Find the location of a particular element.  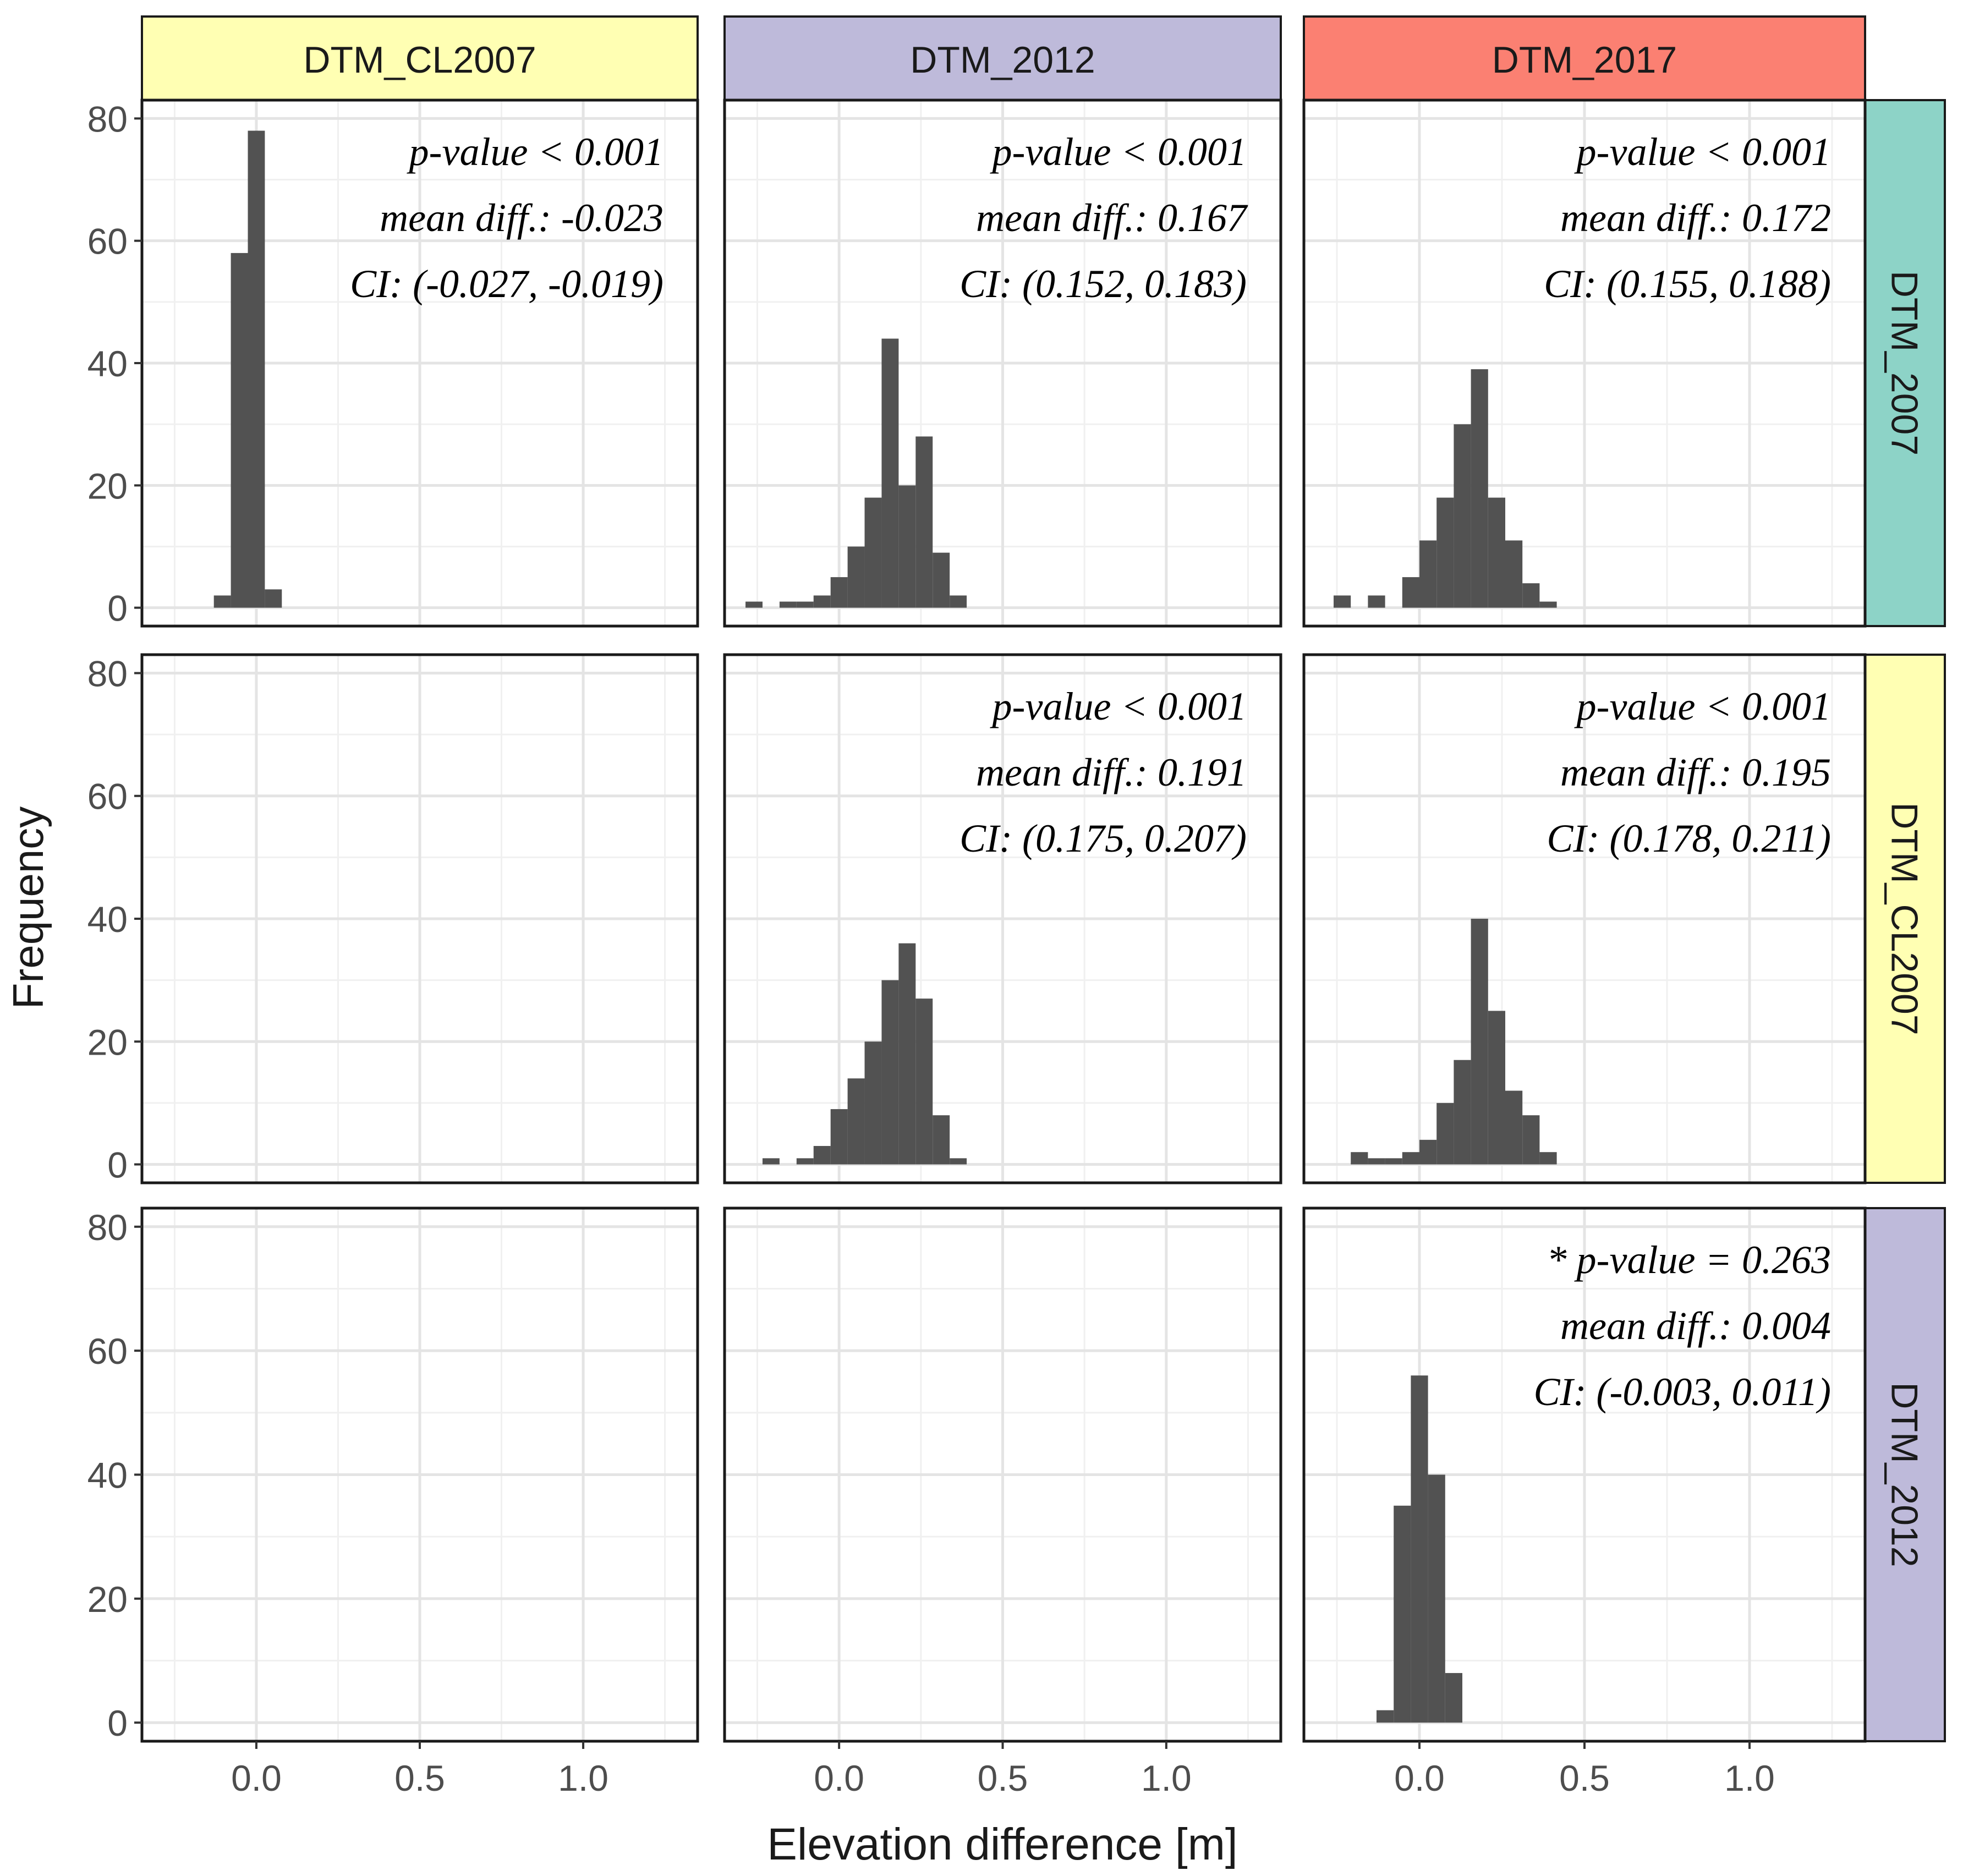

column-strip-label: DTM_2017 is located at coordinates (1584, 60).